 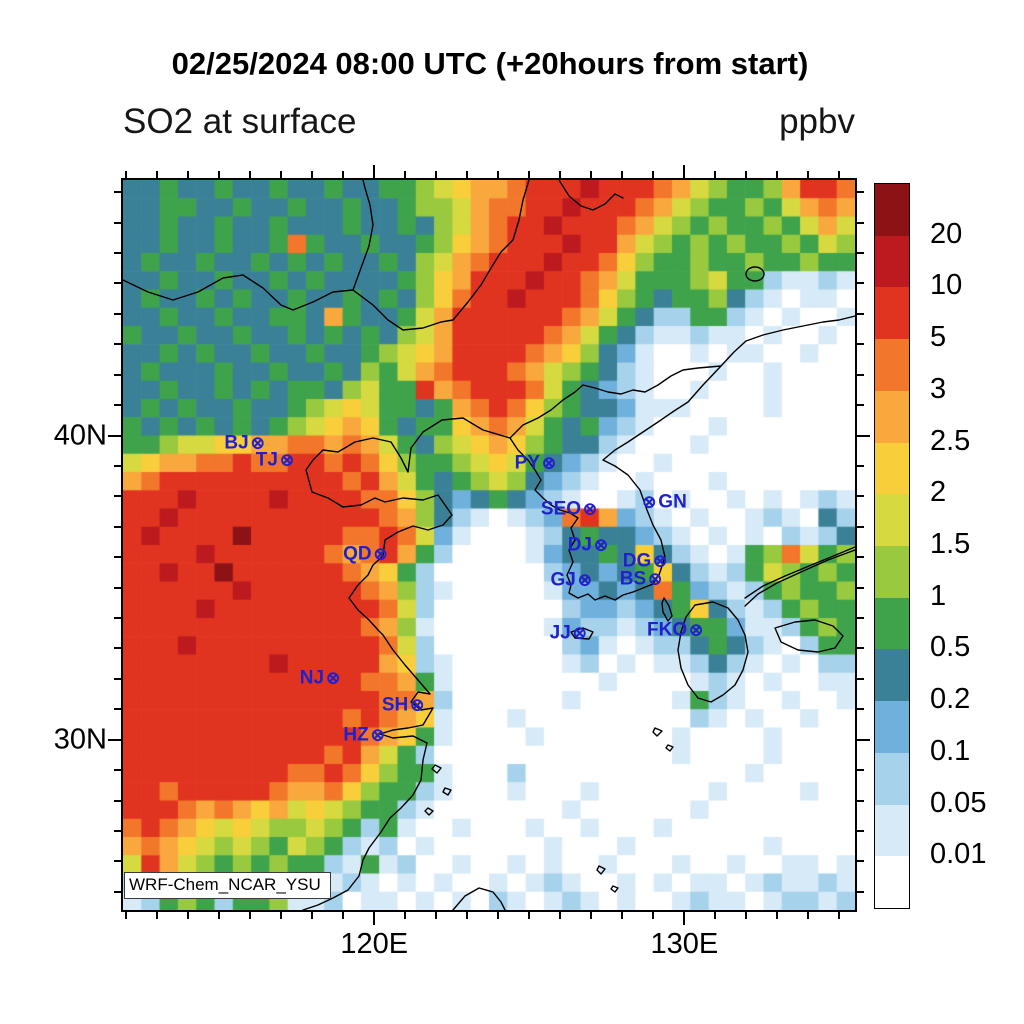 What do you see at coordinates (950, 647) in the screenshot?
I see `colorbar-tick-label-0.5: 0.5` at bounding box center [950, 647].